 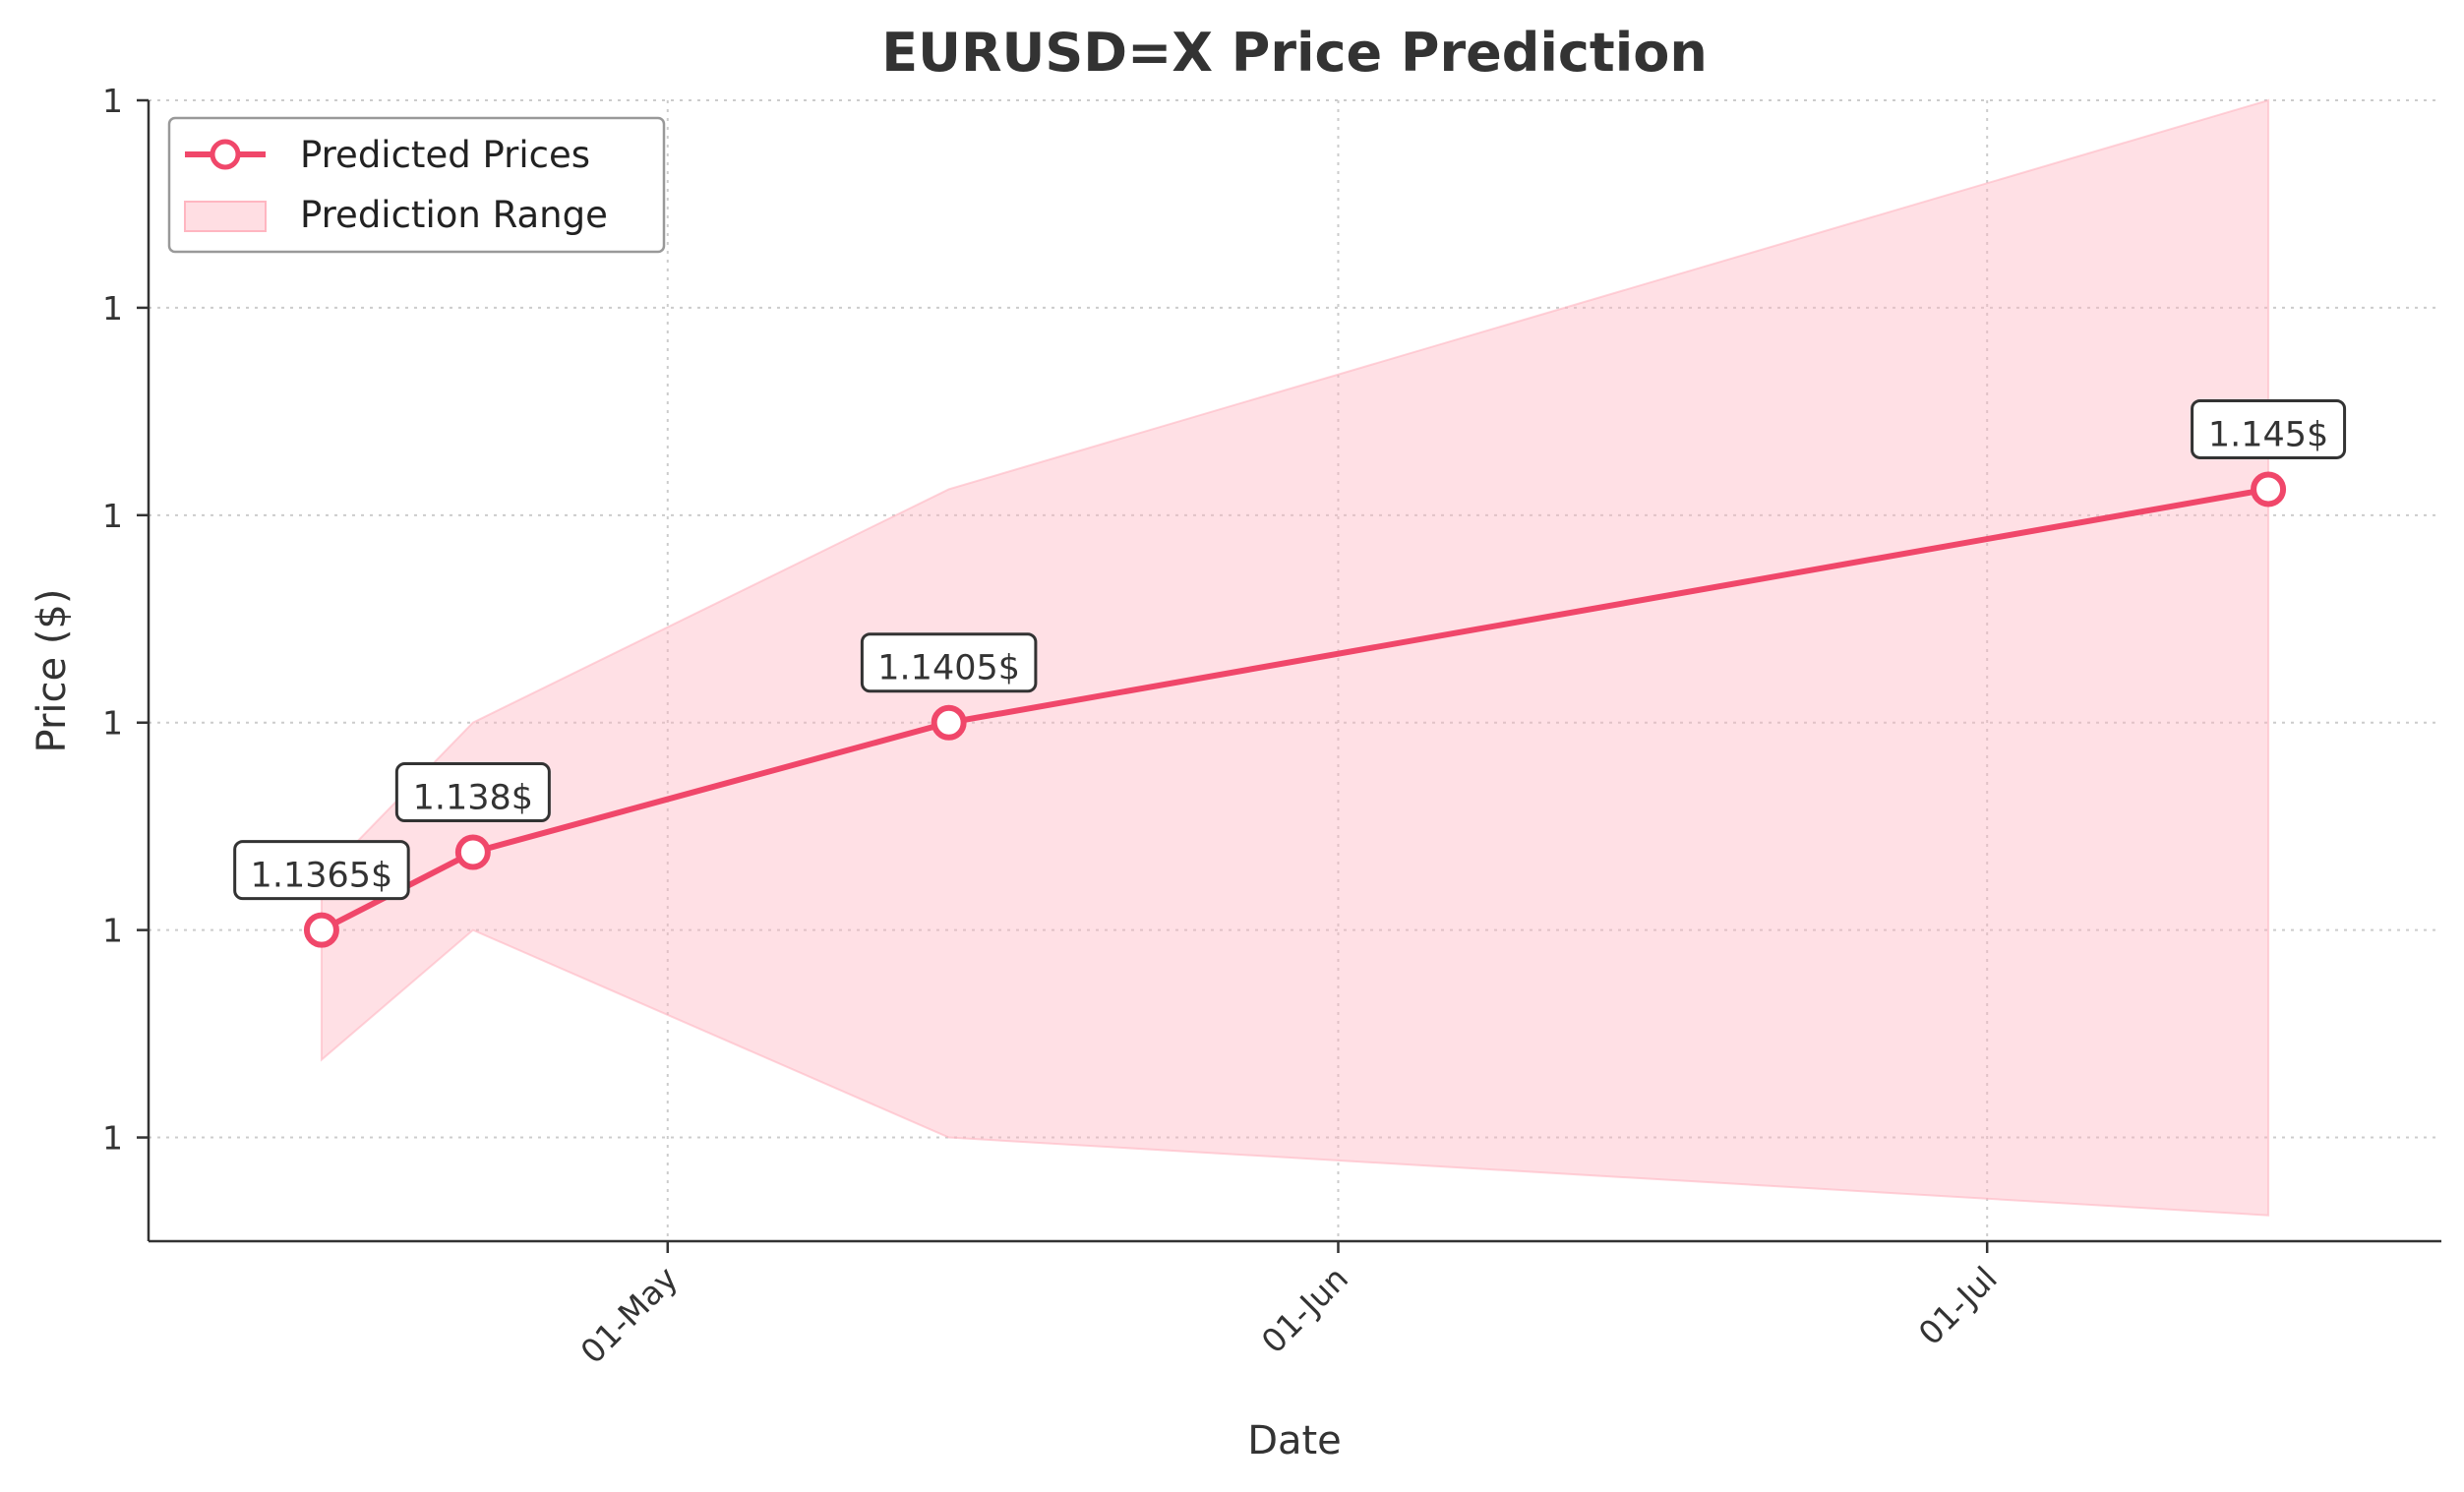 I want to click on data-label-3: 1.145$, so click(x=2269, y=429).